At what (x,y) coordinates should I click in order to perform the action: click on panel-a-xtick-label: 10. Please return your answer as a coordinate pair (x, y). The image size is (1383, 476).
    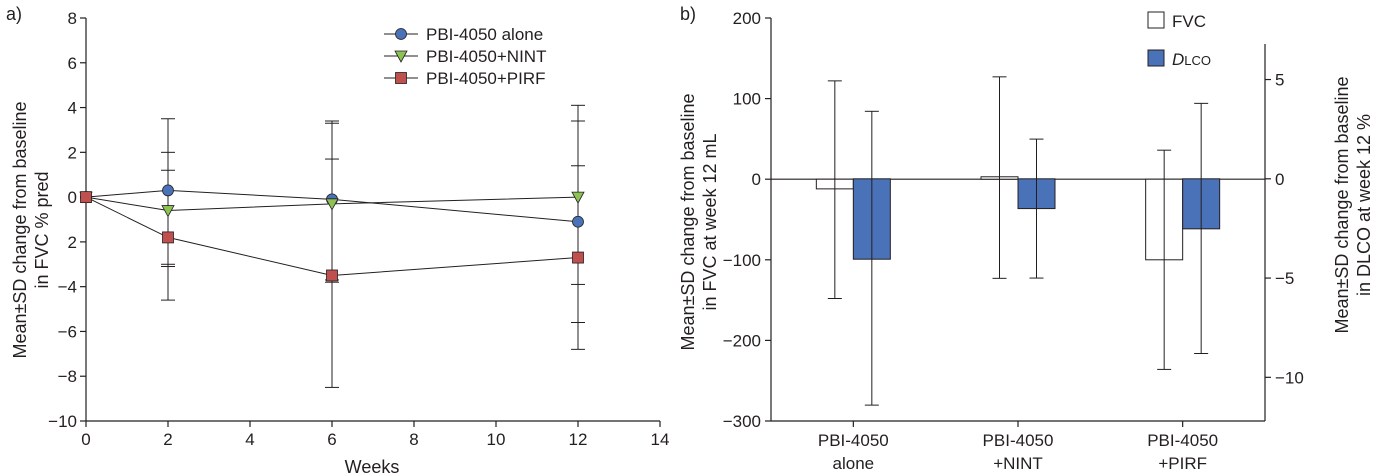
    Looking at the image, I should click on (496, 439).